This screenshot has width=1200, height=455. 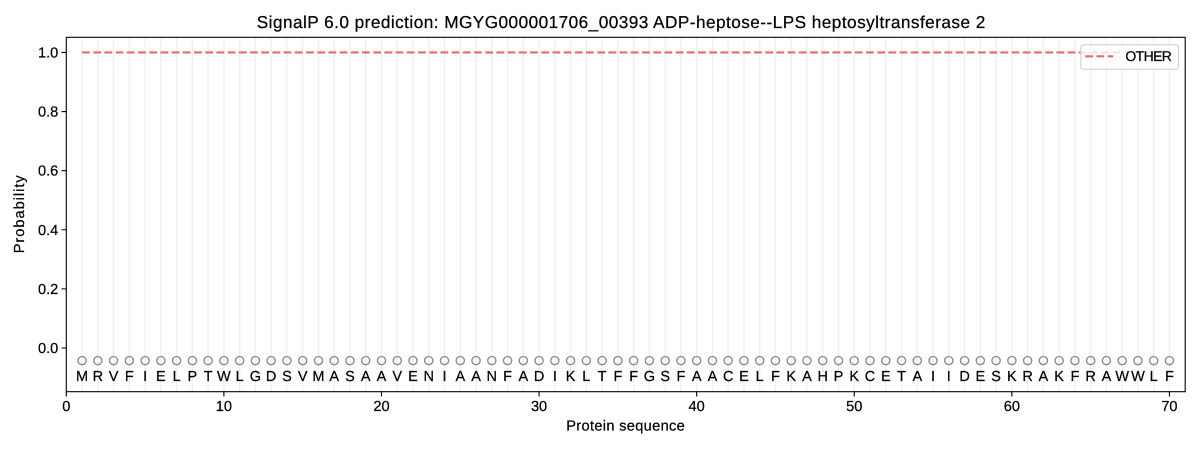 What do you see at coordinates (48, 231) in the screenshot?
I see `svg-text: 0.4` at bounding box center [48, 231].